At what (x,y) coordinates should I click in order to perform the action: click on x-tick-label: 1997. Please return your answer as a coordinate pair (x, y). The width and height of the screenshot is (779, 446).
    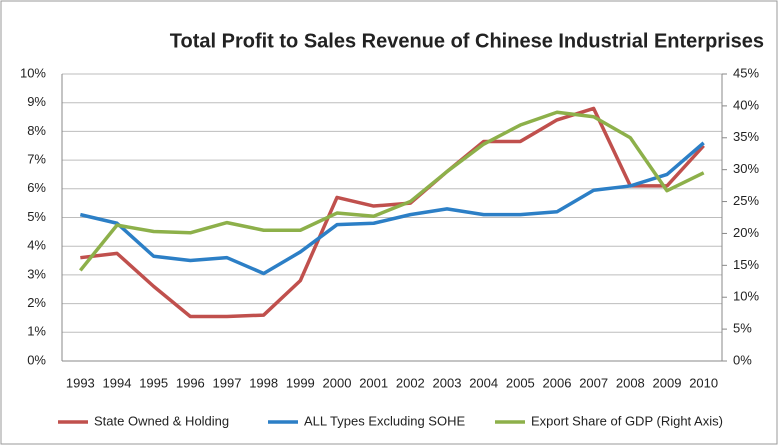
    Looking at the image, I should click on (227, 382).